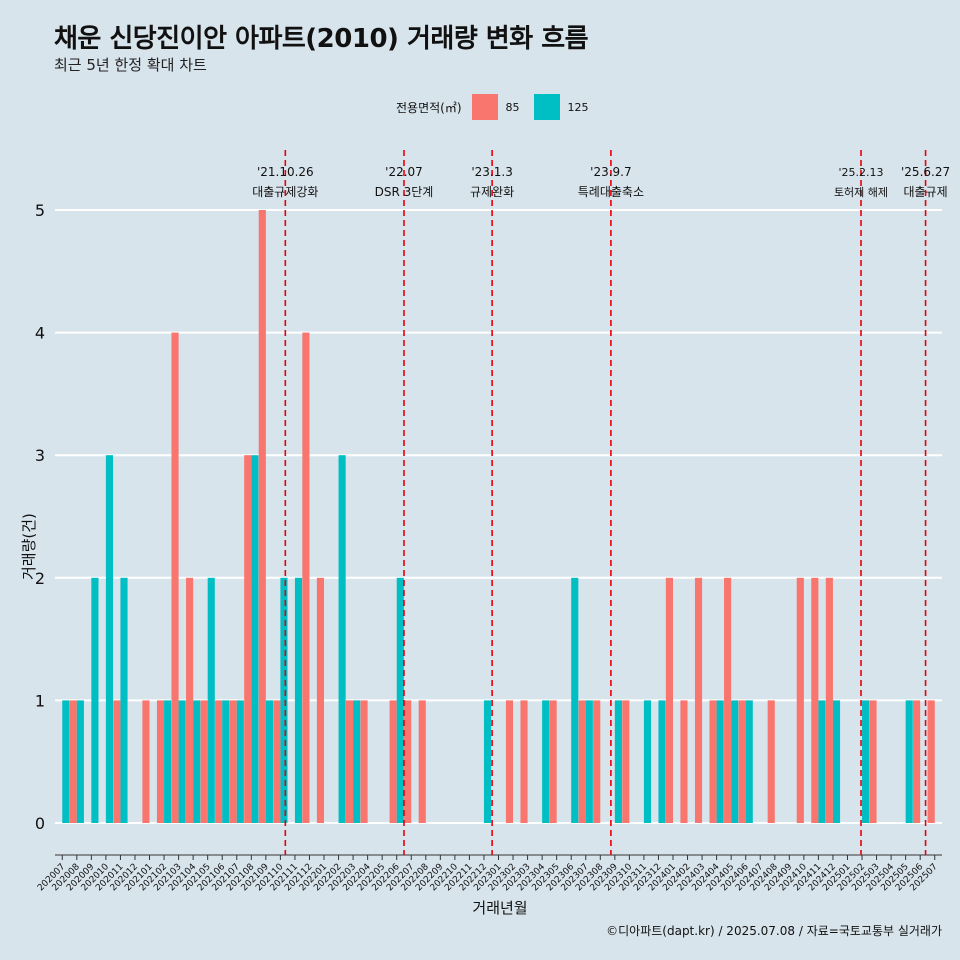 This screenshot has width=960, height=960. I want to click on event-label-4: 토허제 해제, so click(861, 192).